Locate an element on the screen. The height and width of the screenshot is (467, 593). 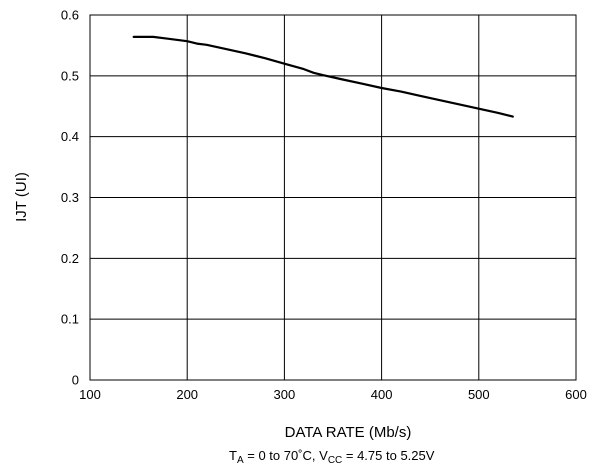
y-tick-label: 0.2 is located at coordinates (70, 258).